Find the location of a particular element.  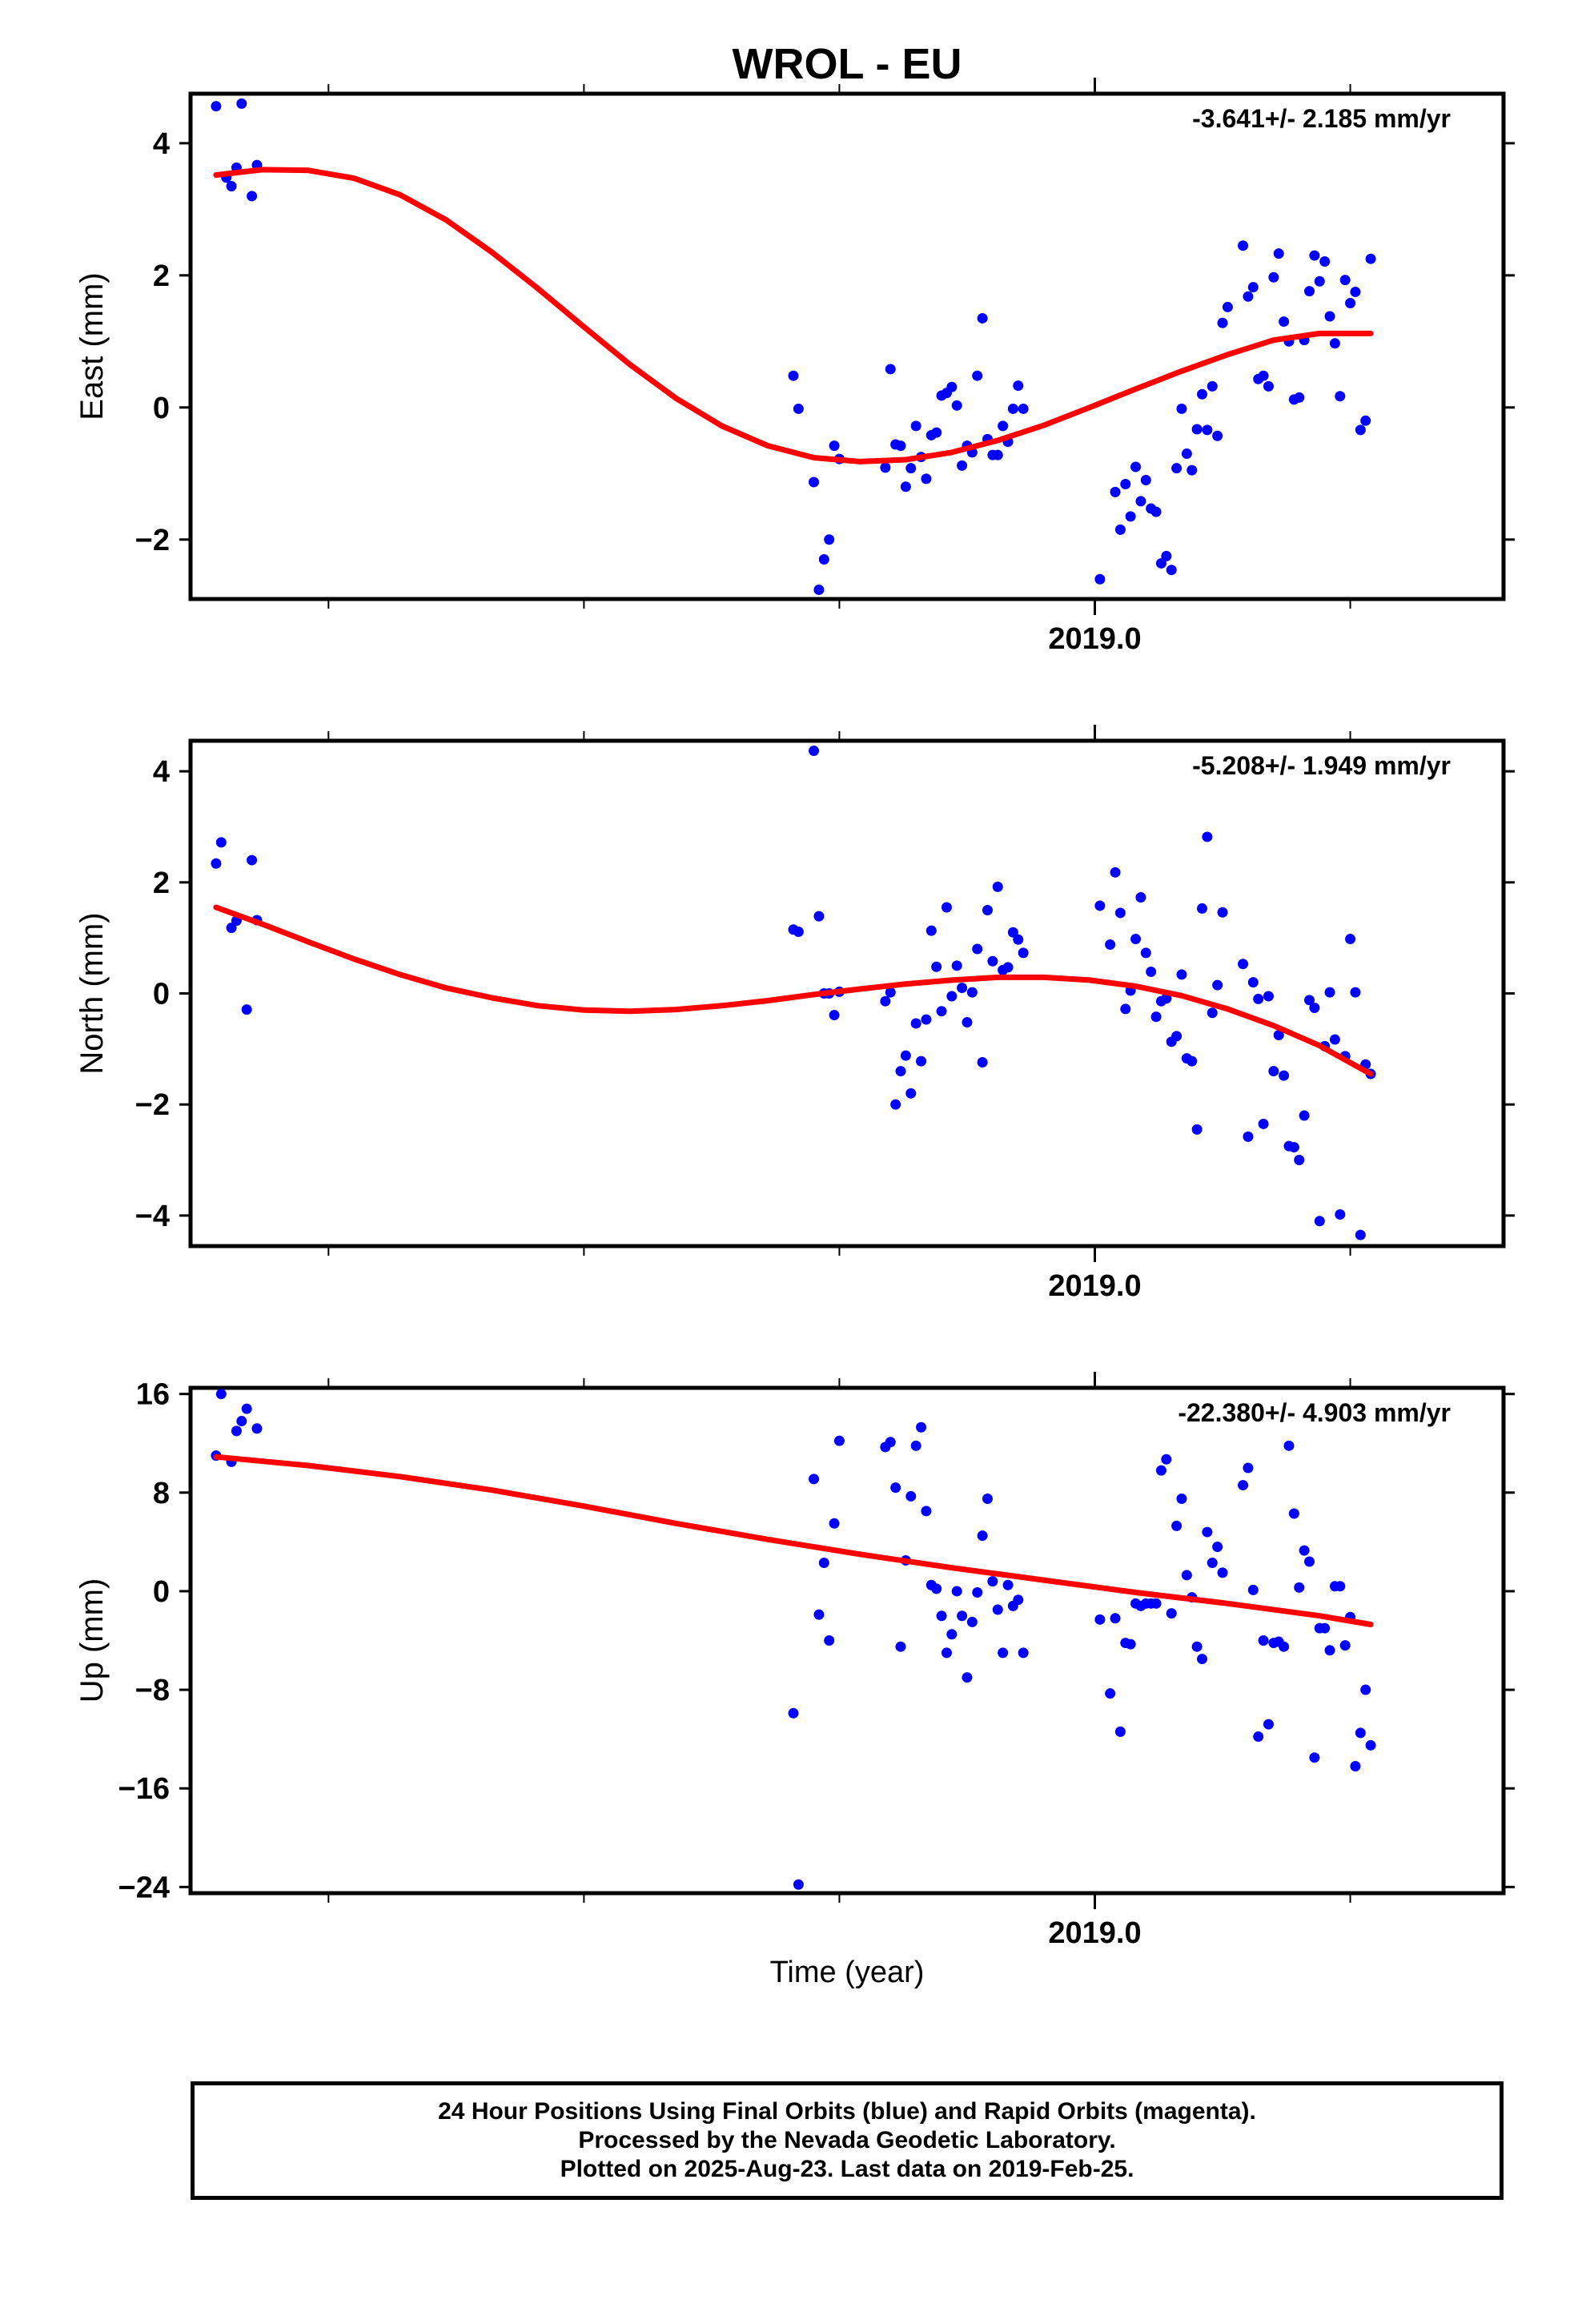

y-tick-label: −4 is located at coordinates (152, 1216).